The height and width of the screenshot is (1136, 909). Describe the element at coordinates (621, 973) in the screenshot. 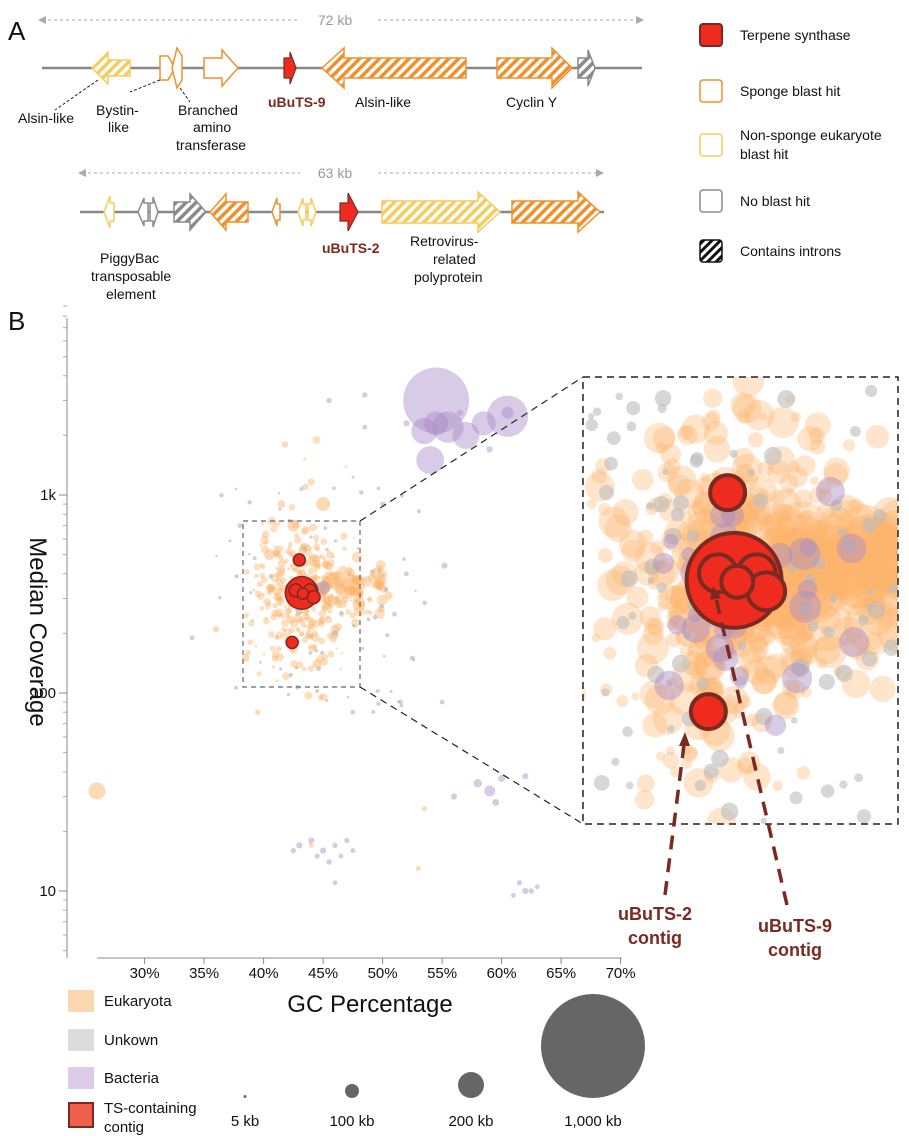

I see `x-tick-label: 70%` at that location.